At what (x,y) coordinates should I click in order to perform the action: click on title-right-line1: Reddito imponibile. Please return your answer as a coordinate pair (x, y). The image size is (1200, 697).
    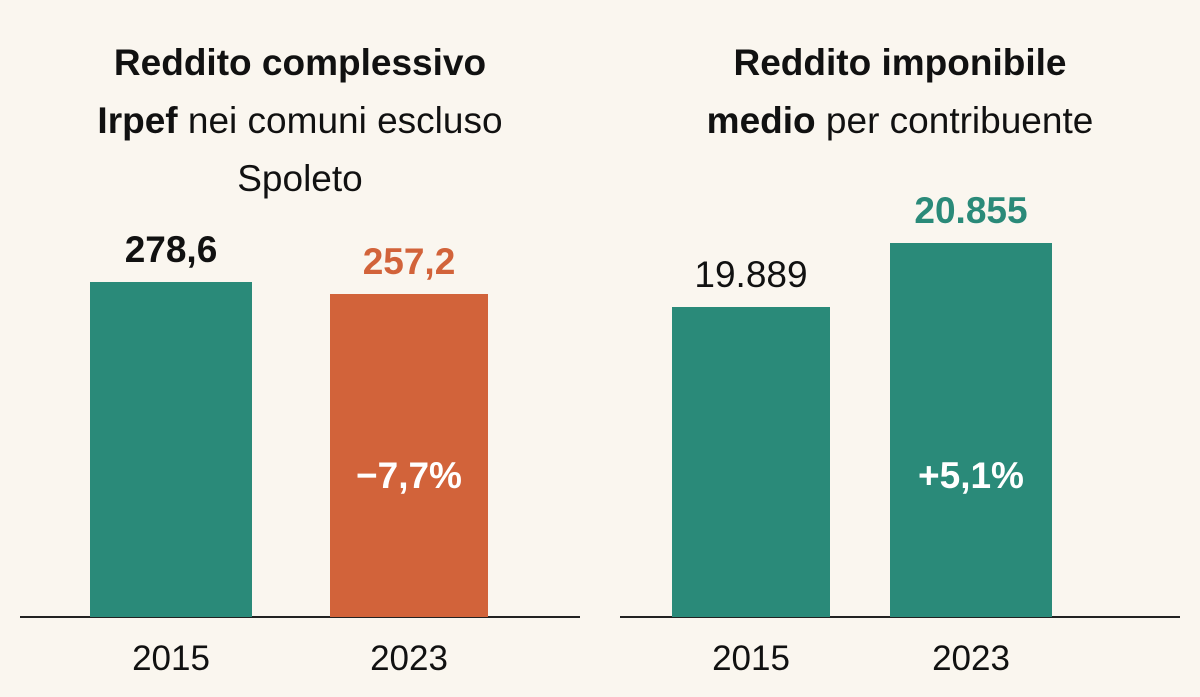
    Looking at the image, I should click on (900, 62).